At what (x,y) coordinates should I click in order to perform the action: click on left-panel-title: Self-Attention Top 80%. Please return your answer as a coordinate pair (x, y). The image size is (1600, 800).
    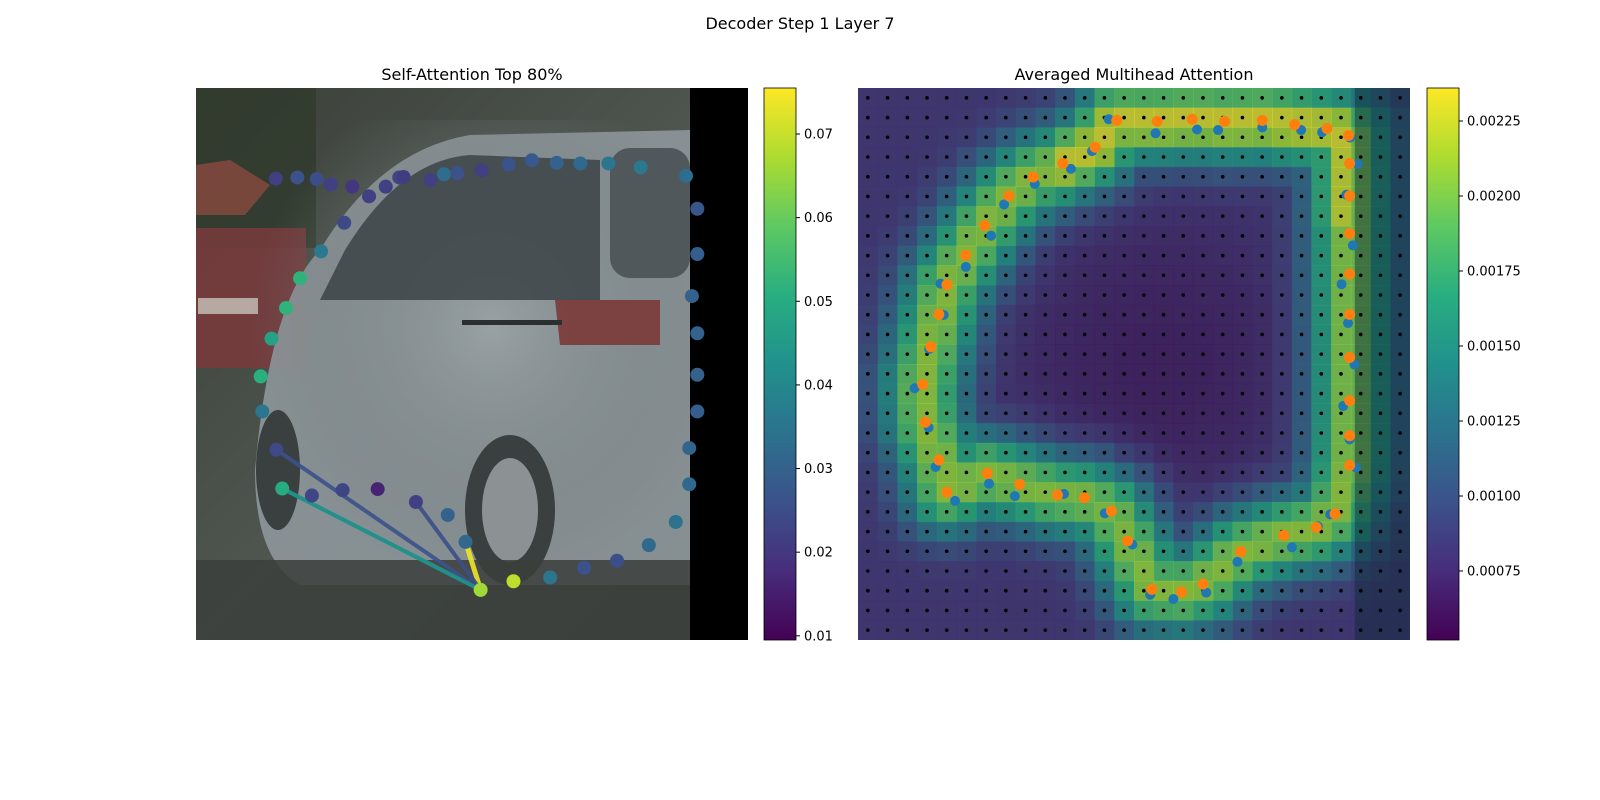
    Looking at the image, I should click on (472, 74).